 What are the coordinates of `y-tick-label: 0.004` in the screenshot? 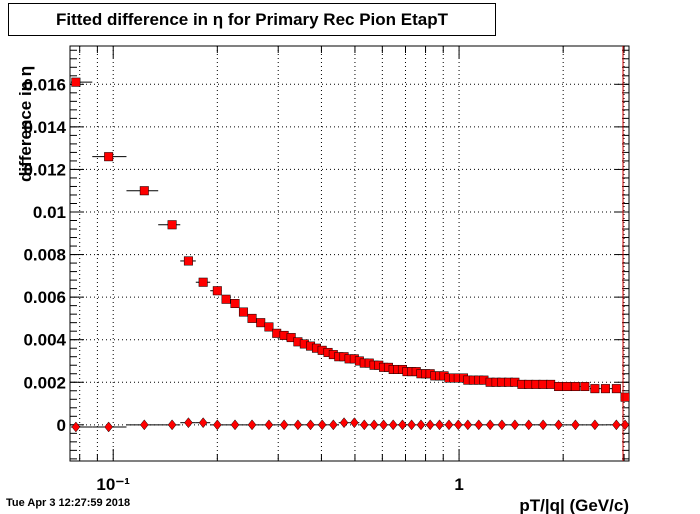 It's located at (44, 340).